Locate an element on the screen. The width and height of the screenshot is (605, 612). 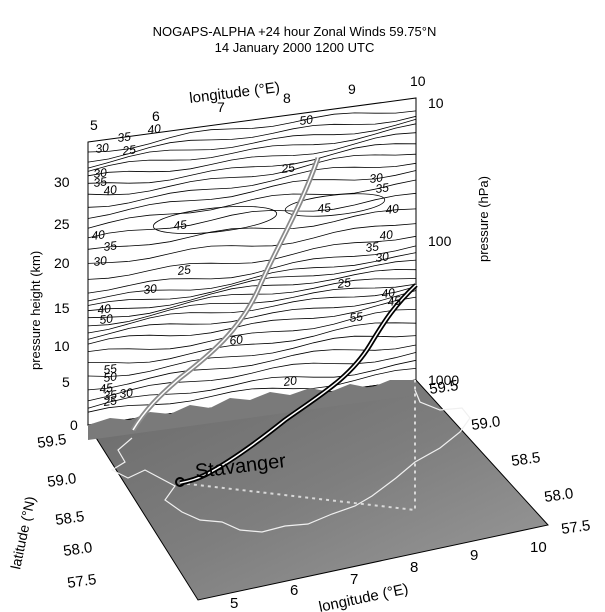
top-longitude-tick: 5 is located at coordinates (94, 125).